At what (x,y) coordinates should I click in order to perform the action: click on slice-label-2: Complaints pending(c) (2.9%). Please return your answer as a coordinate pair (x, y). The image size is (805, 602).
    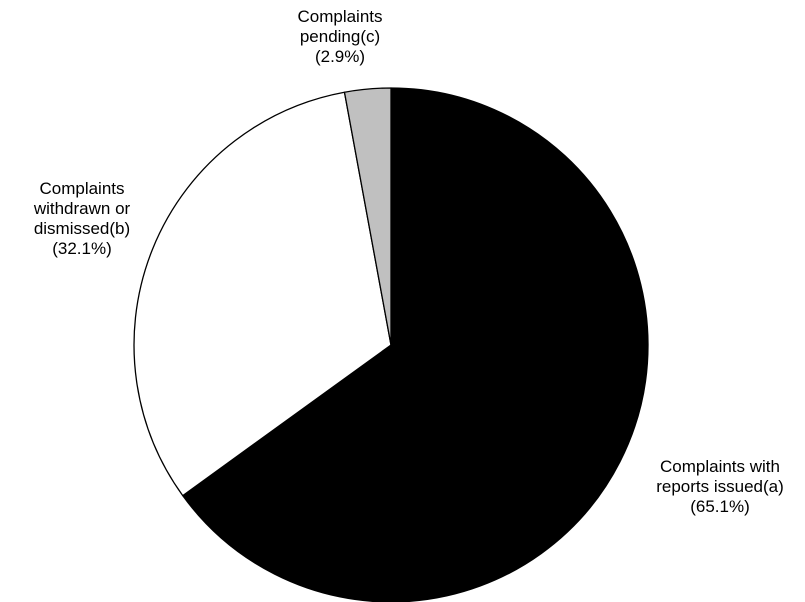
    Looking at the image, I should click on (339, 36).